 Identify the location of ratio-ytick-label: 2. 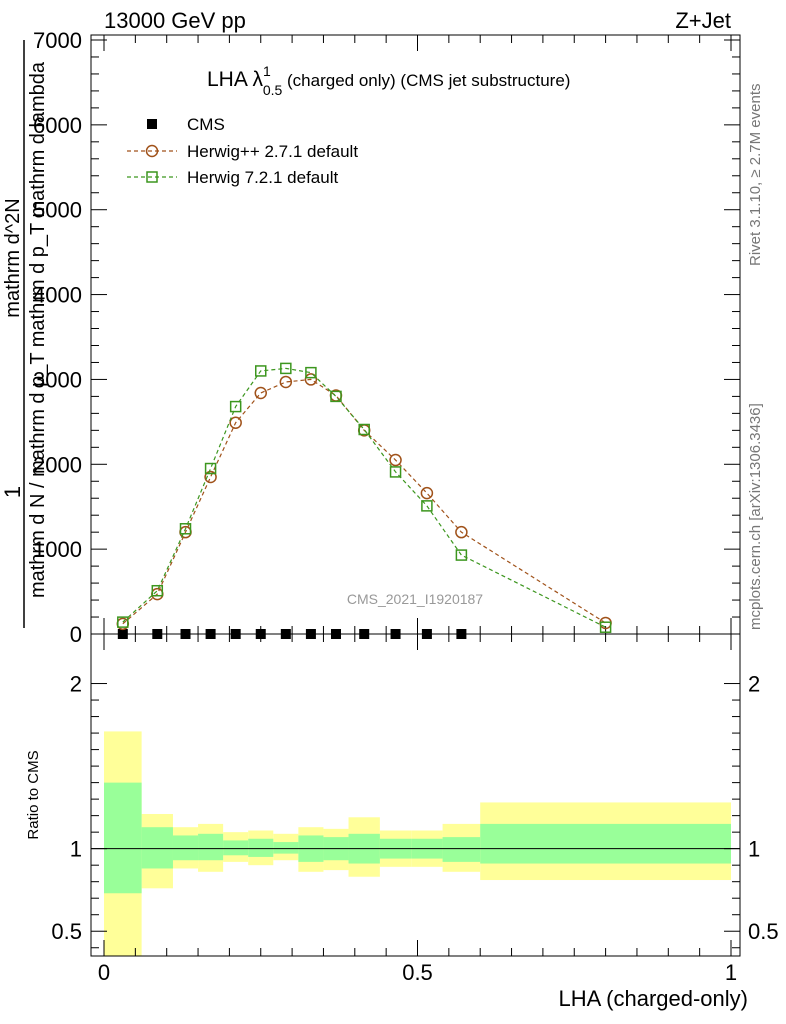
(76, 684).